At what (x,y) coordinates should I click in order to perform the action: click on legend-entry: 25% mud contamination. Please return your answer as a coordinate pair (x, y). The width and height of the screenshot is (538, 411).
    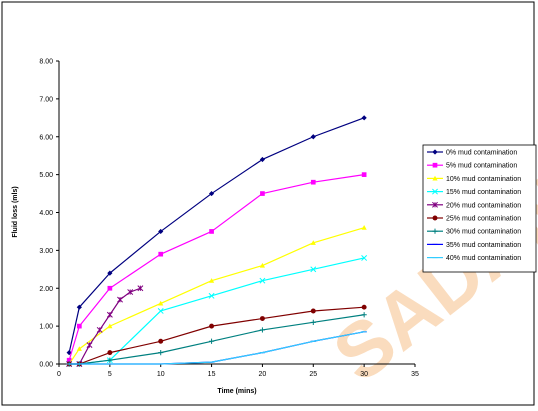
    Looking at the image, I should click on (474, 219).